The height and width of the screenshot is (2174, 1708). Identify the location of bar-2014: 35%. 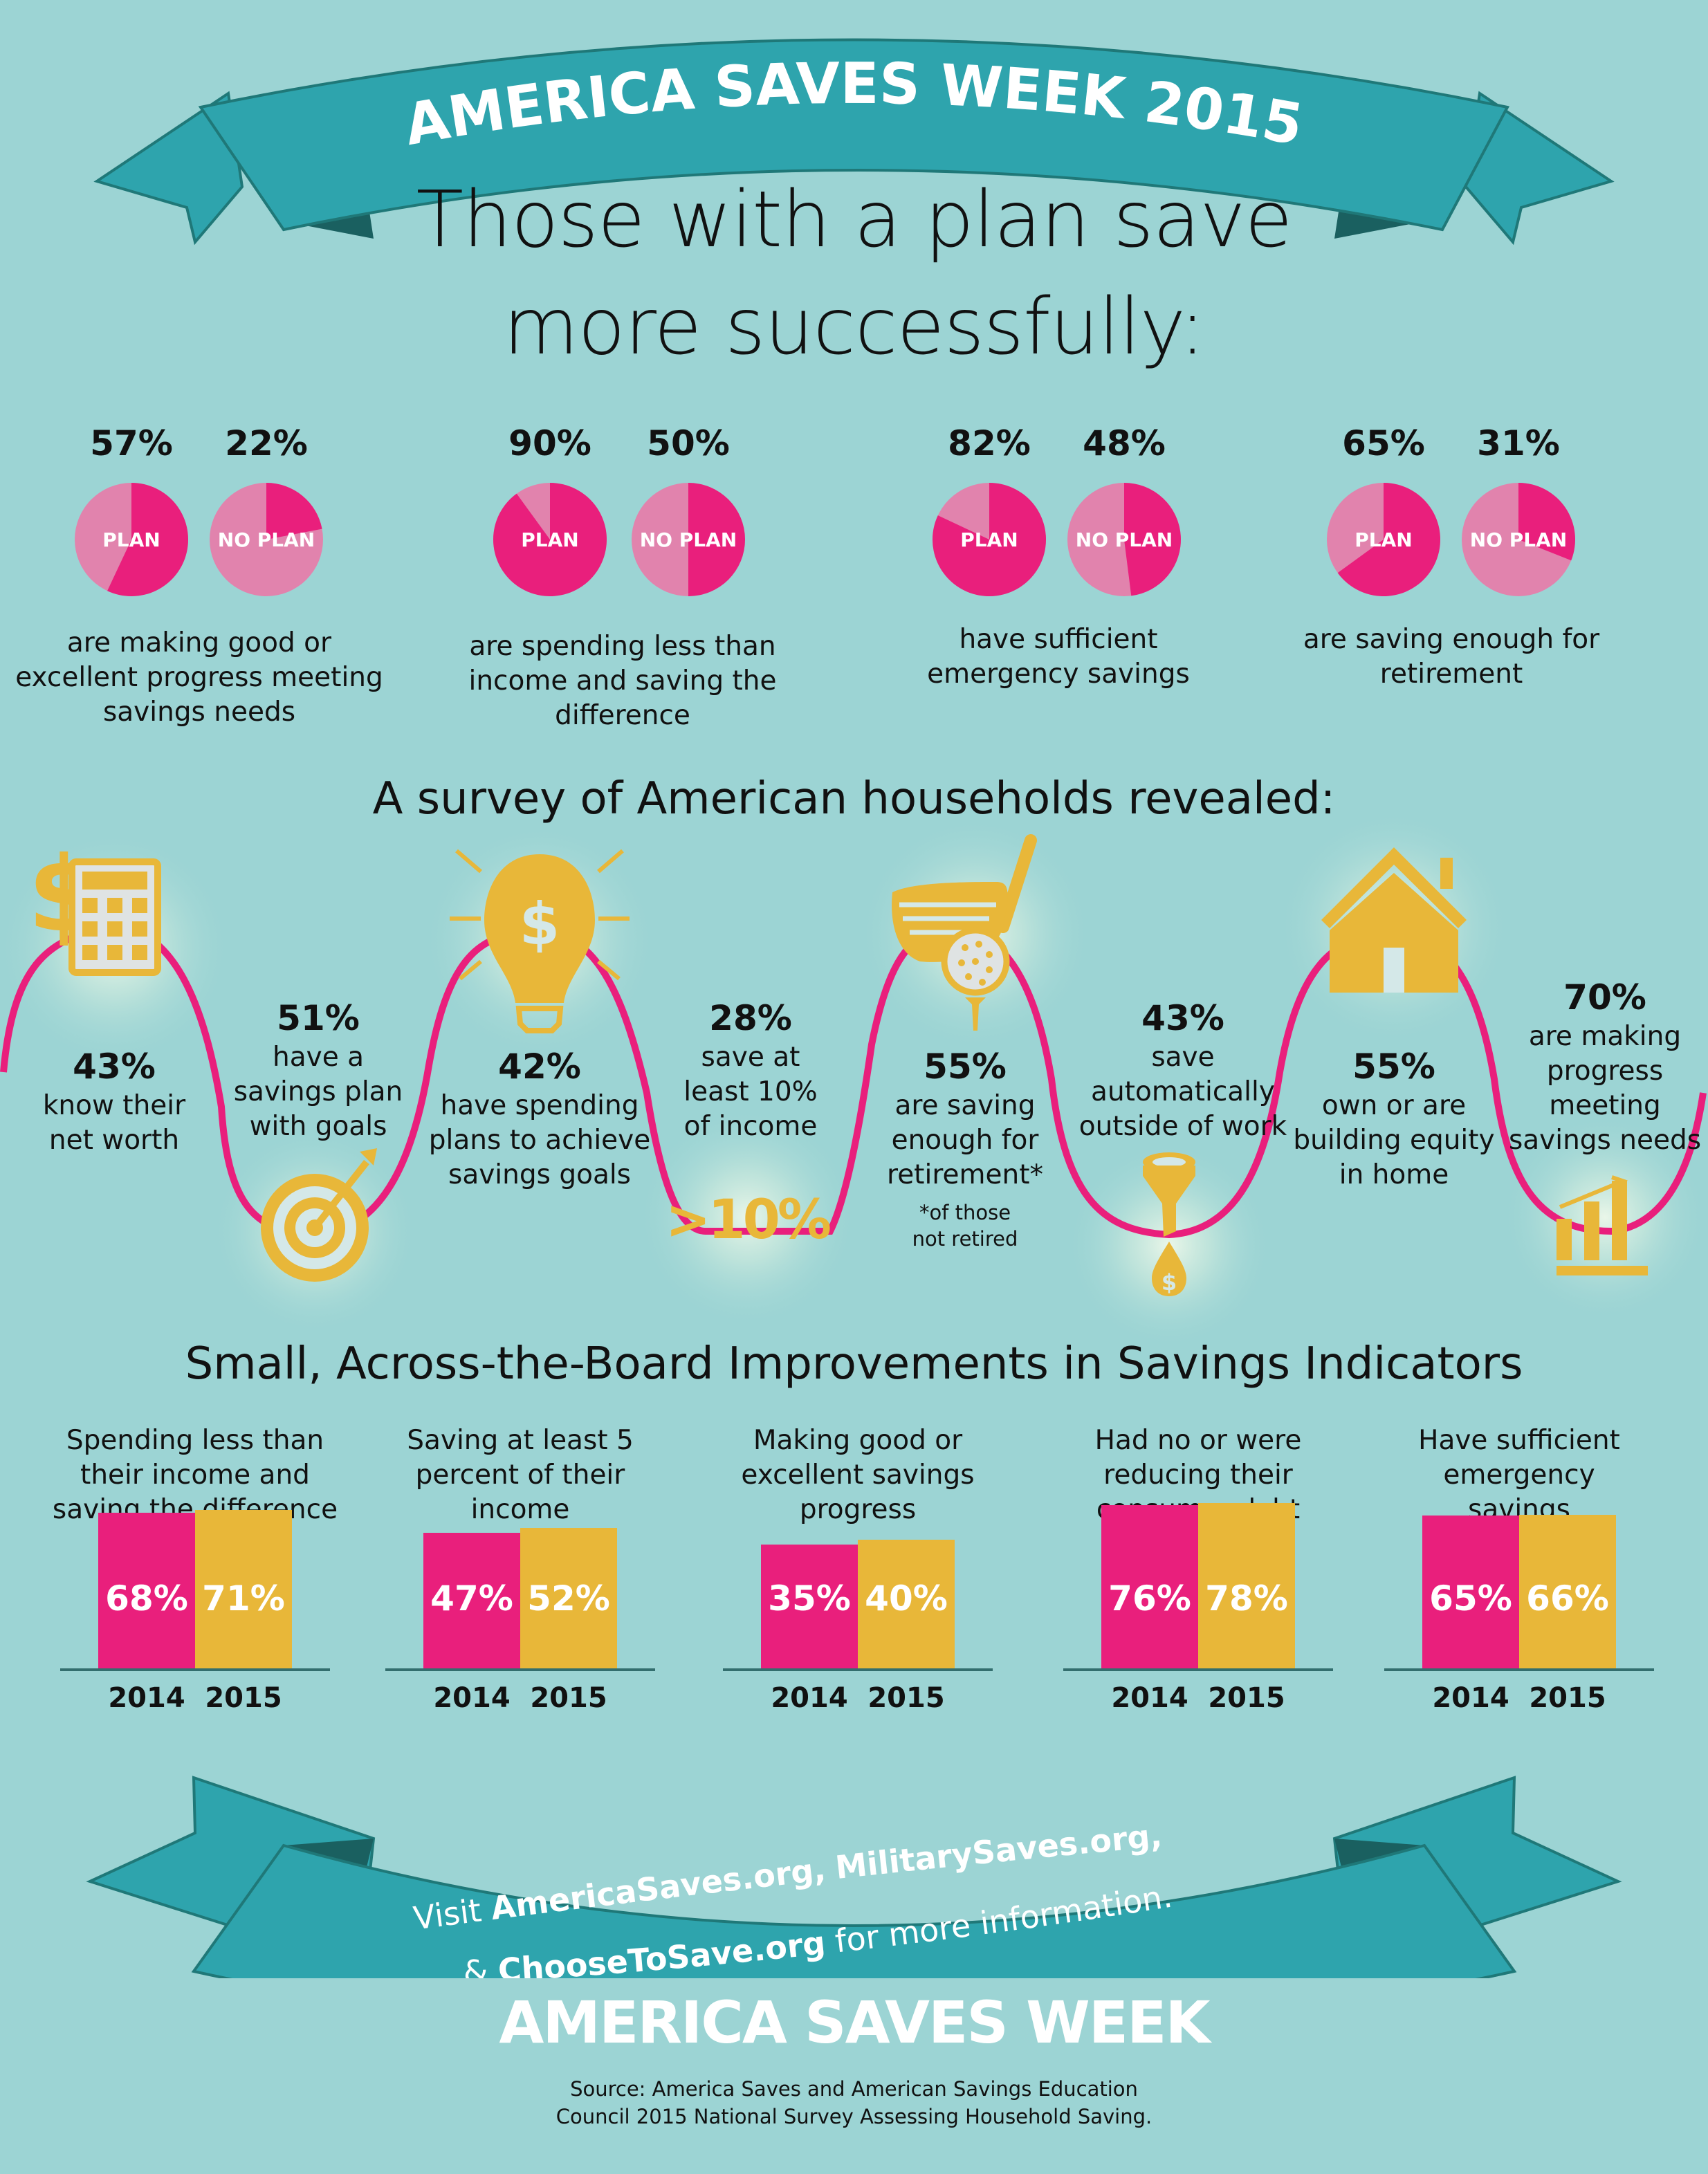
(810, 1606).